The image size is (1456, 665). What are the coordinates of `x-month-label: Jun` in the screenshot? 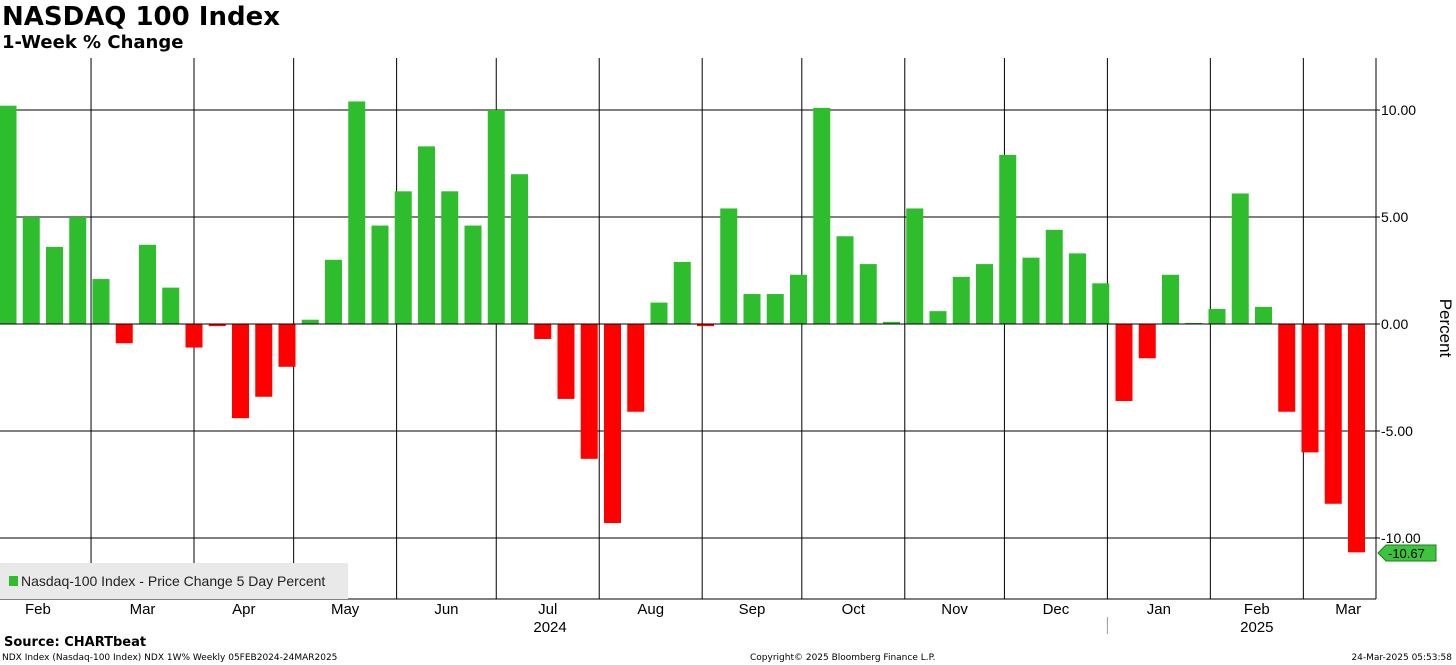 It's located at (446, 609).